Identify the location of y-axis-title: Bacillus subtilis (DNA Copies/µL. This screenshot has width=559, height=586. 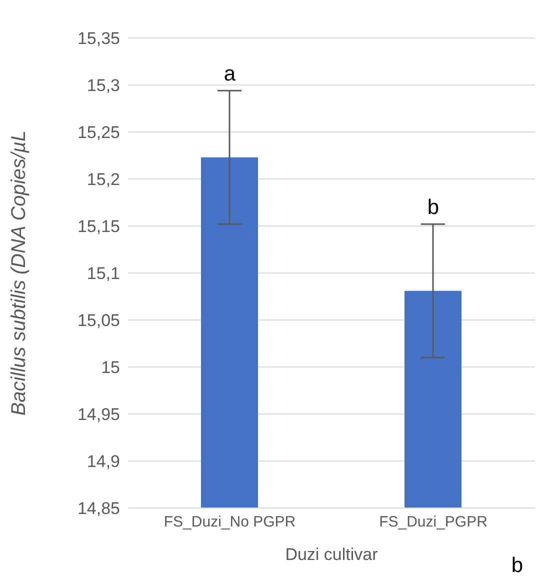
(19, 273).